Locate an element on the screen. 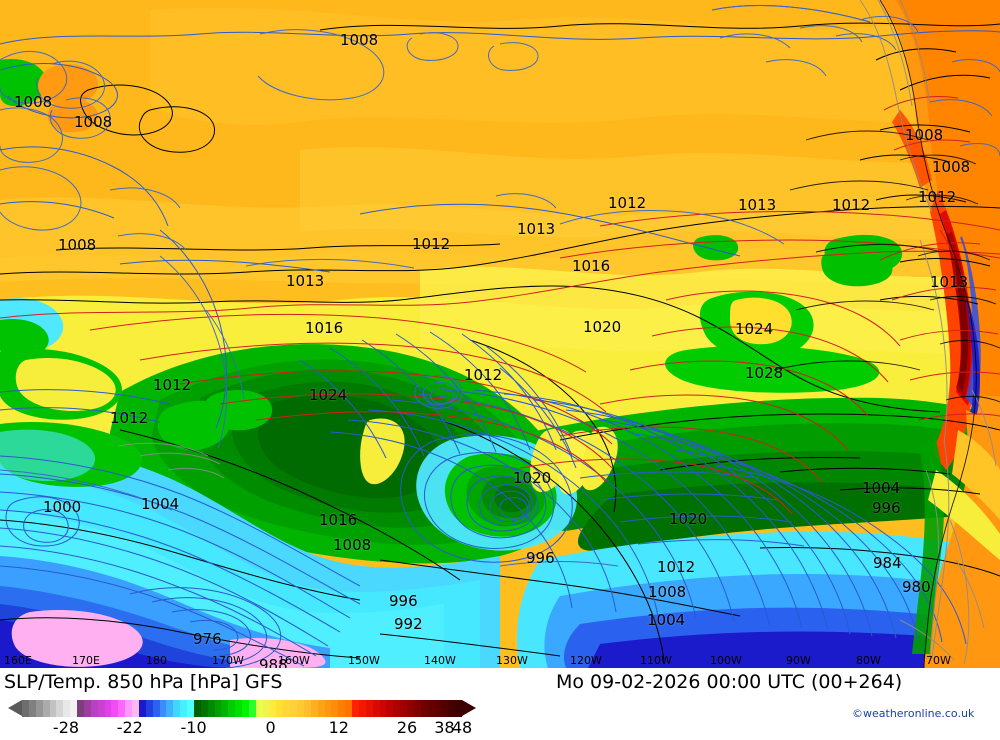 The height and width of the screenshot is (740, 1000). colorbar-tick: 12 is located at coordinates (338, 727).